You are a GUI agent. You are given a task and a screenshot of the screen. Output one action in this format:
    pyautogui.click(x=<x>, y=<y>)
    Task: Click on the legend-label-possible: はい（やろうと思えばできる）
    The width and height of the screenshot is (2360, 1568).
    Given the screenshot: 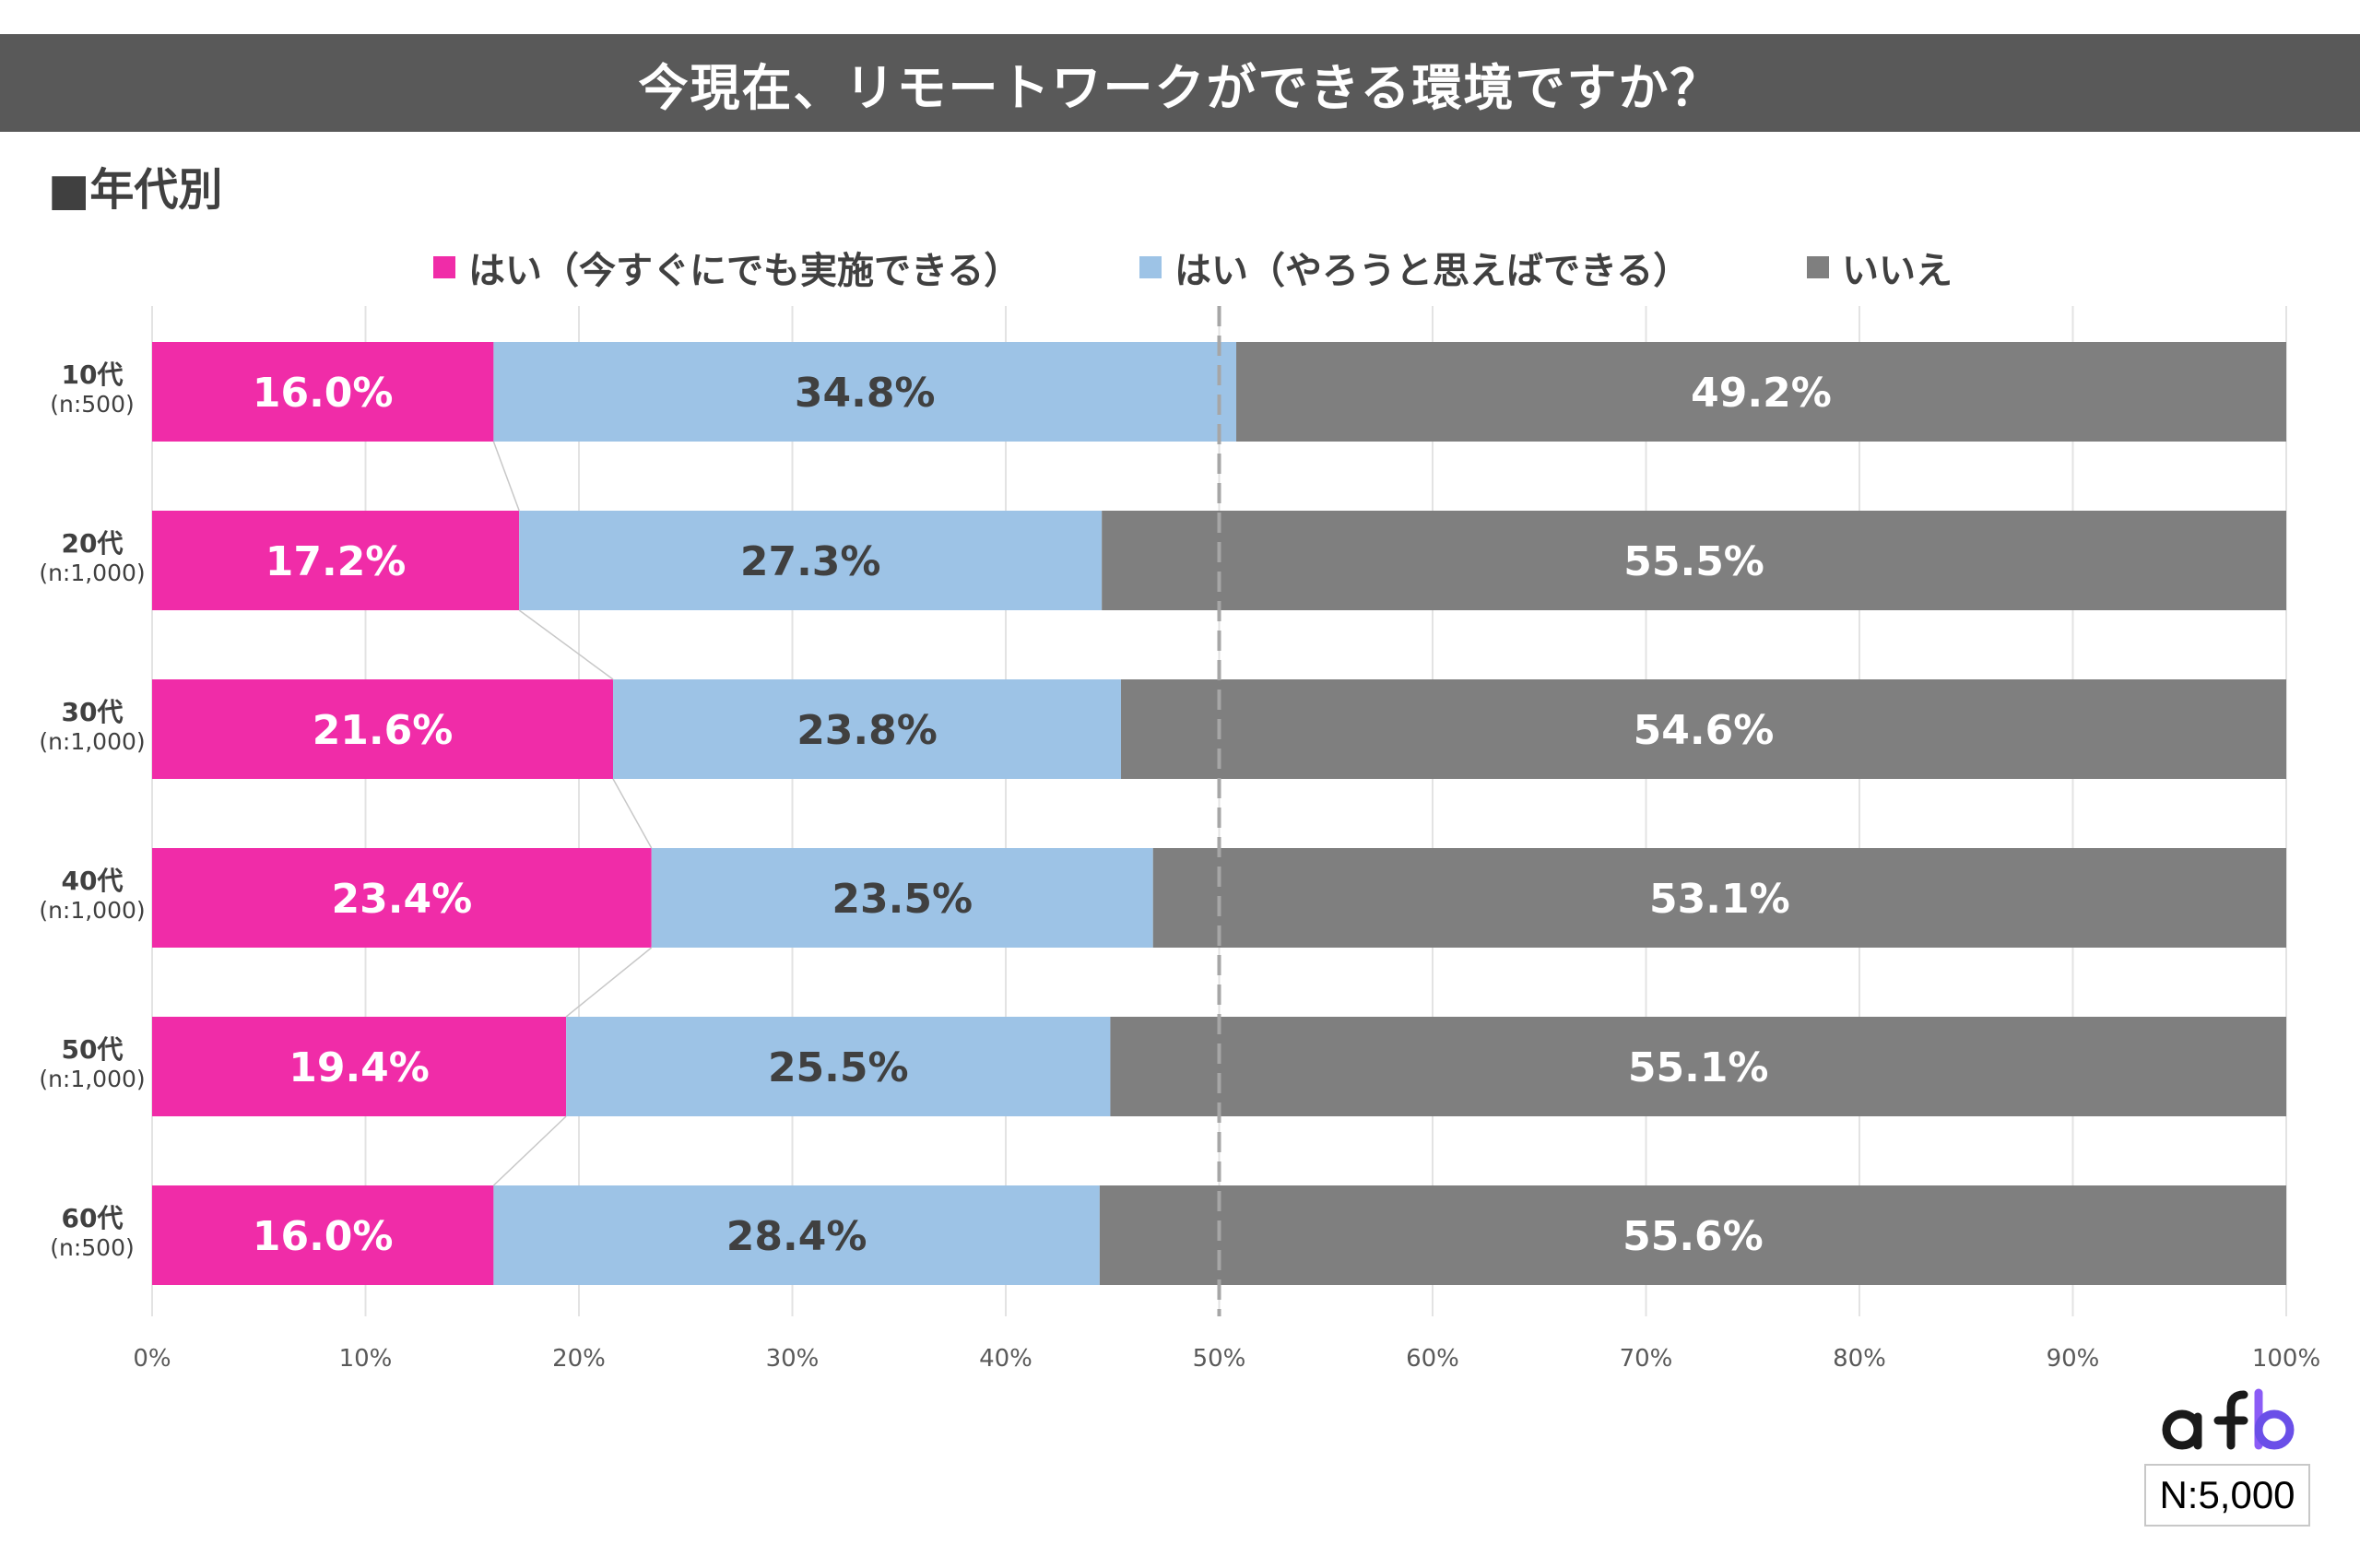 What is the action you would take?
    pyautogui.click(x=1432, y=271)
    